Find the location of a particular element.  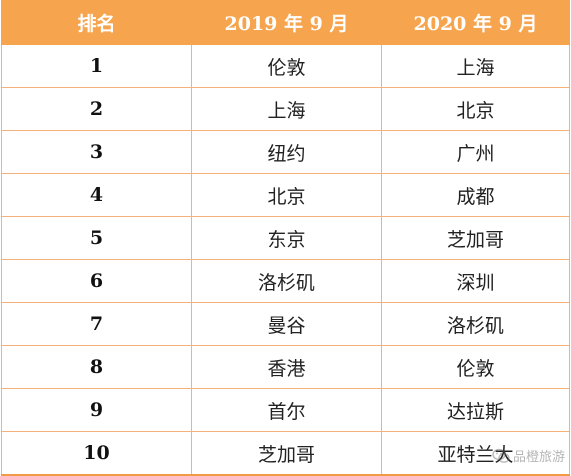

rank-cell: 6 is located at coordinates (96, 281).